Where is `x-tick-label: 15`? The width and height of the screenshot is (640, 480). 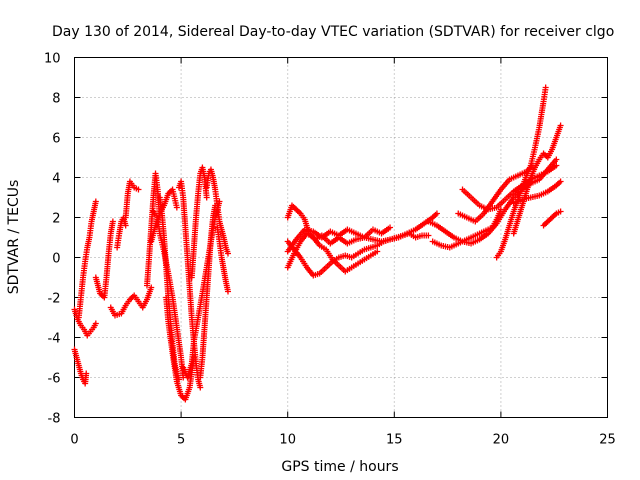 x-tick-label: 15 is located at coordinates (394, 440).